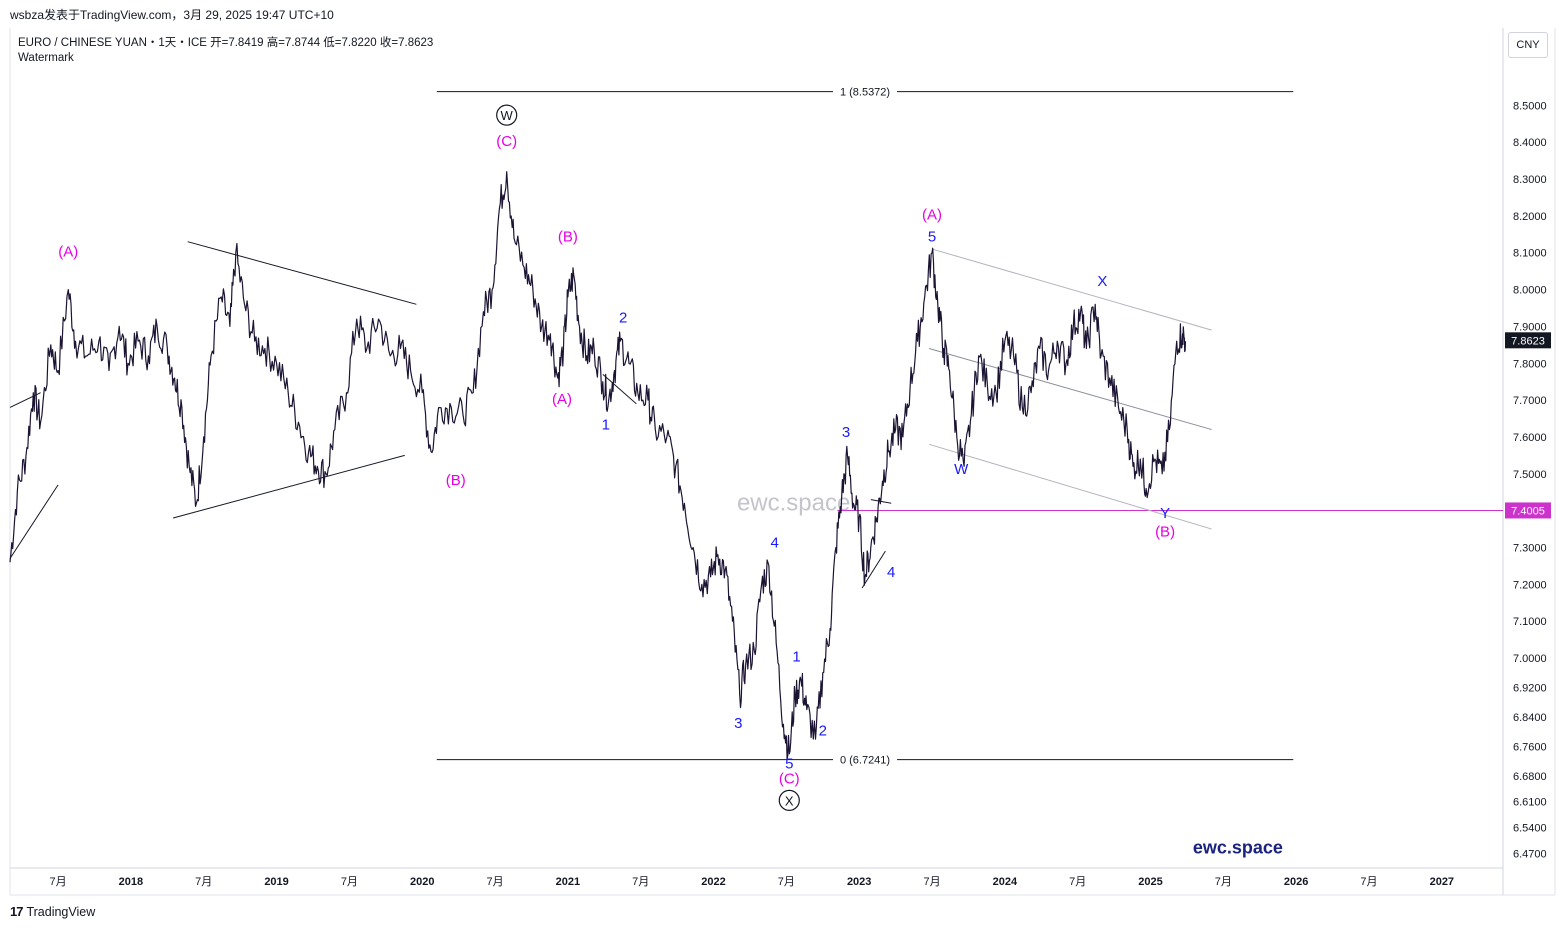 This screenshot has height=931, width=1565. What do you see at coordinates (1530, 291) in the screenshot?
I see `y-tick-label: 8.0000` at bounding box center [1530, 291].